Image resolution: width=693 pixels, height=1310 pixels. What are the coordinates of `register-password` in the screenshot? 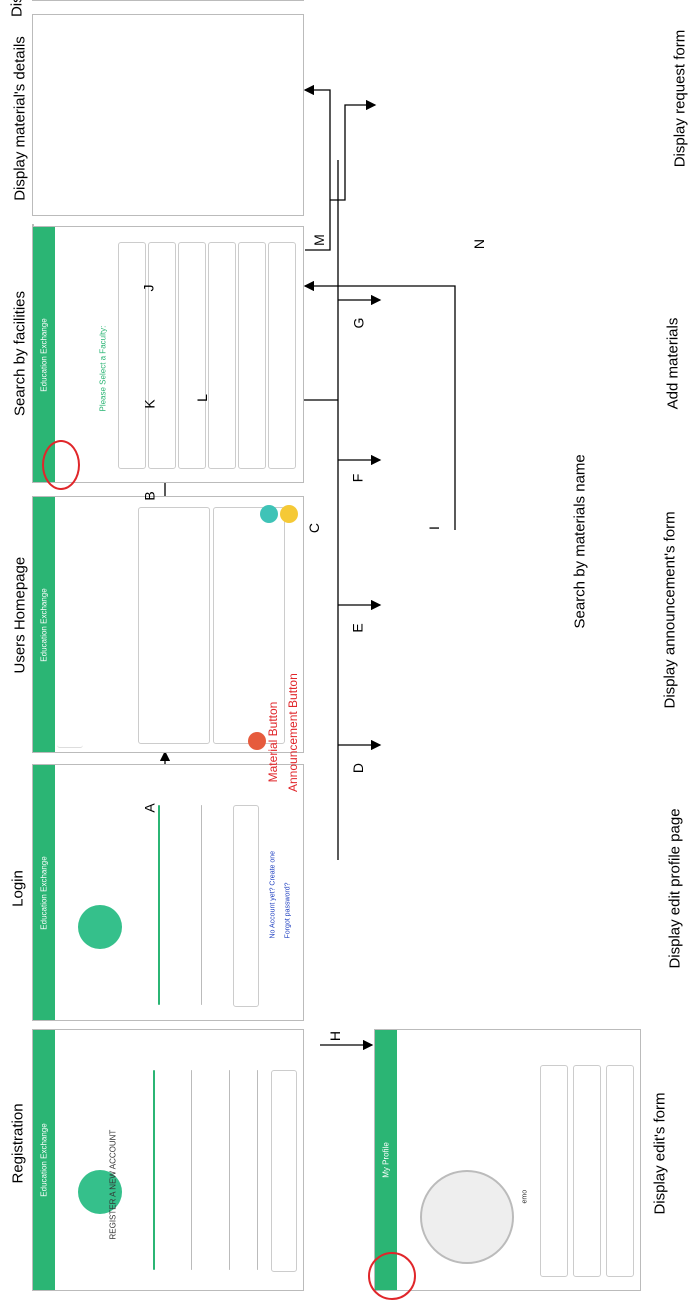 It's located at (229, 1170).